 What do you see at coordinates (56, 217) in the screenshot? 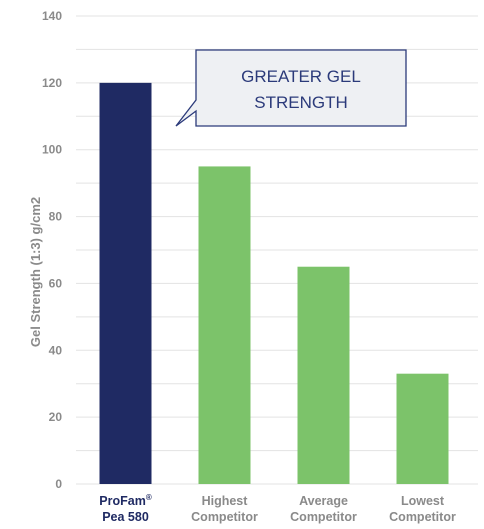
I see `y-tick-label: 80` at bounding box center [56, 217].